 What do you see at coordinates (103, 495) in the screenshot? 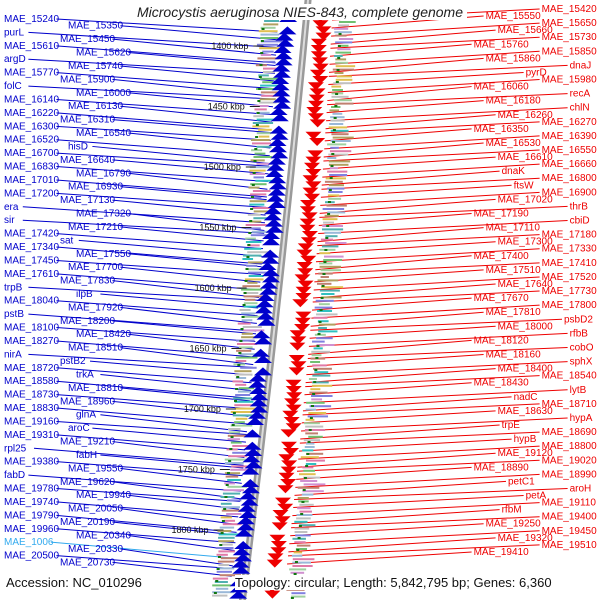
I see `left-gene-label: MAE_19940` at bounding box center [103, 495].